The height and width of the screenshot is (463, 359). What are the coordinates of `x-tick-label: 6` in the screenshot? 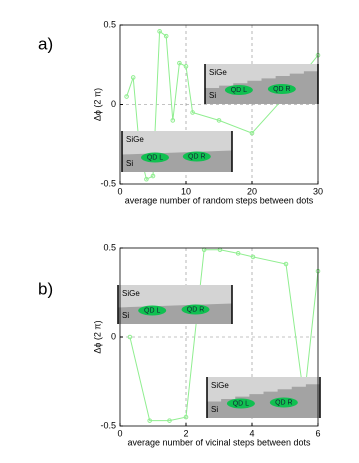 It's located at (317, 433).